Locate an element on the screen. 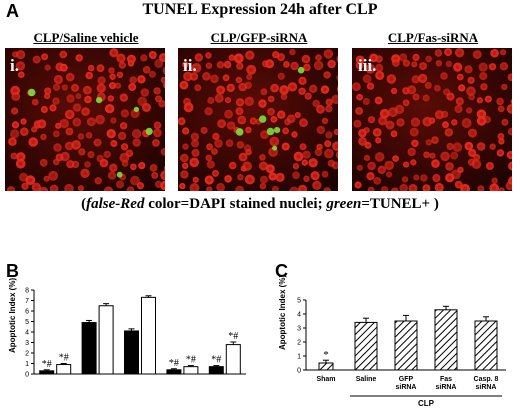 This screenshot has height=412, width=520. chart-b-ytick: 5 is located at coordinates (27, 322).